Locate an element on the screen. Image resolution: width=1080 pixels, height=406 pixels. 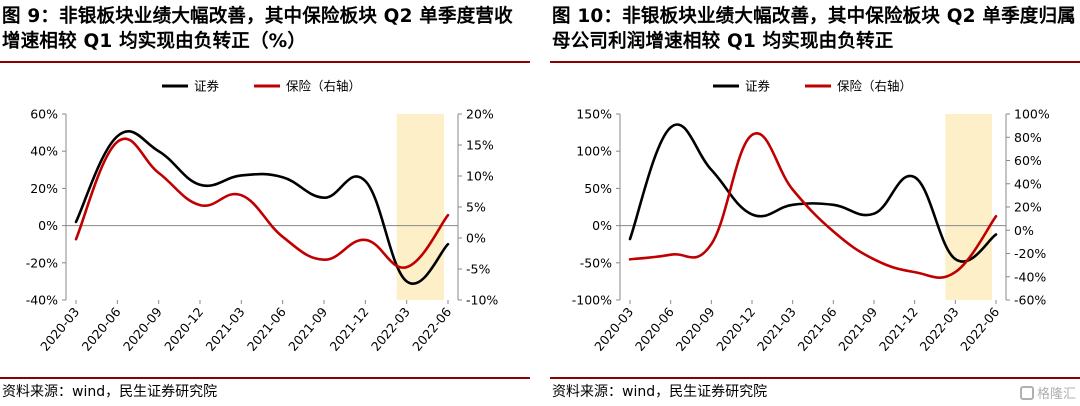
y-left-tick-label: 60% is located at coordinates (44, 114).